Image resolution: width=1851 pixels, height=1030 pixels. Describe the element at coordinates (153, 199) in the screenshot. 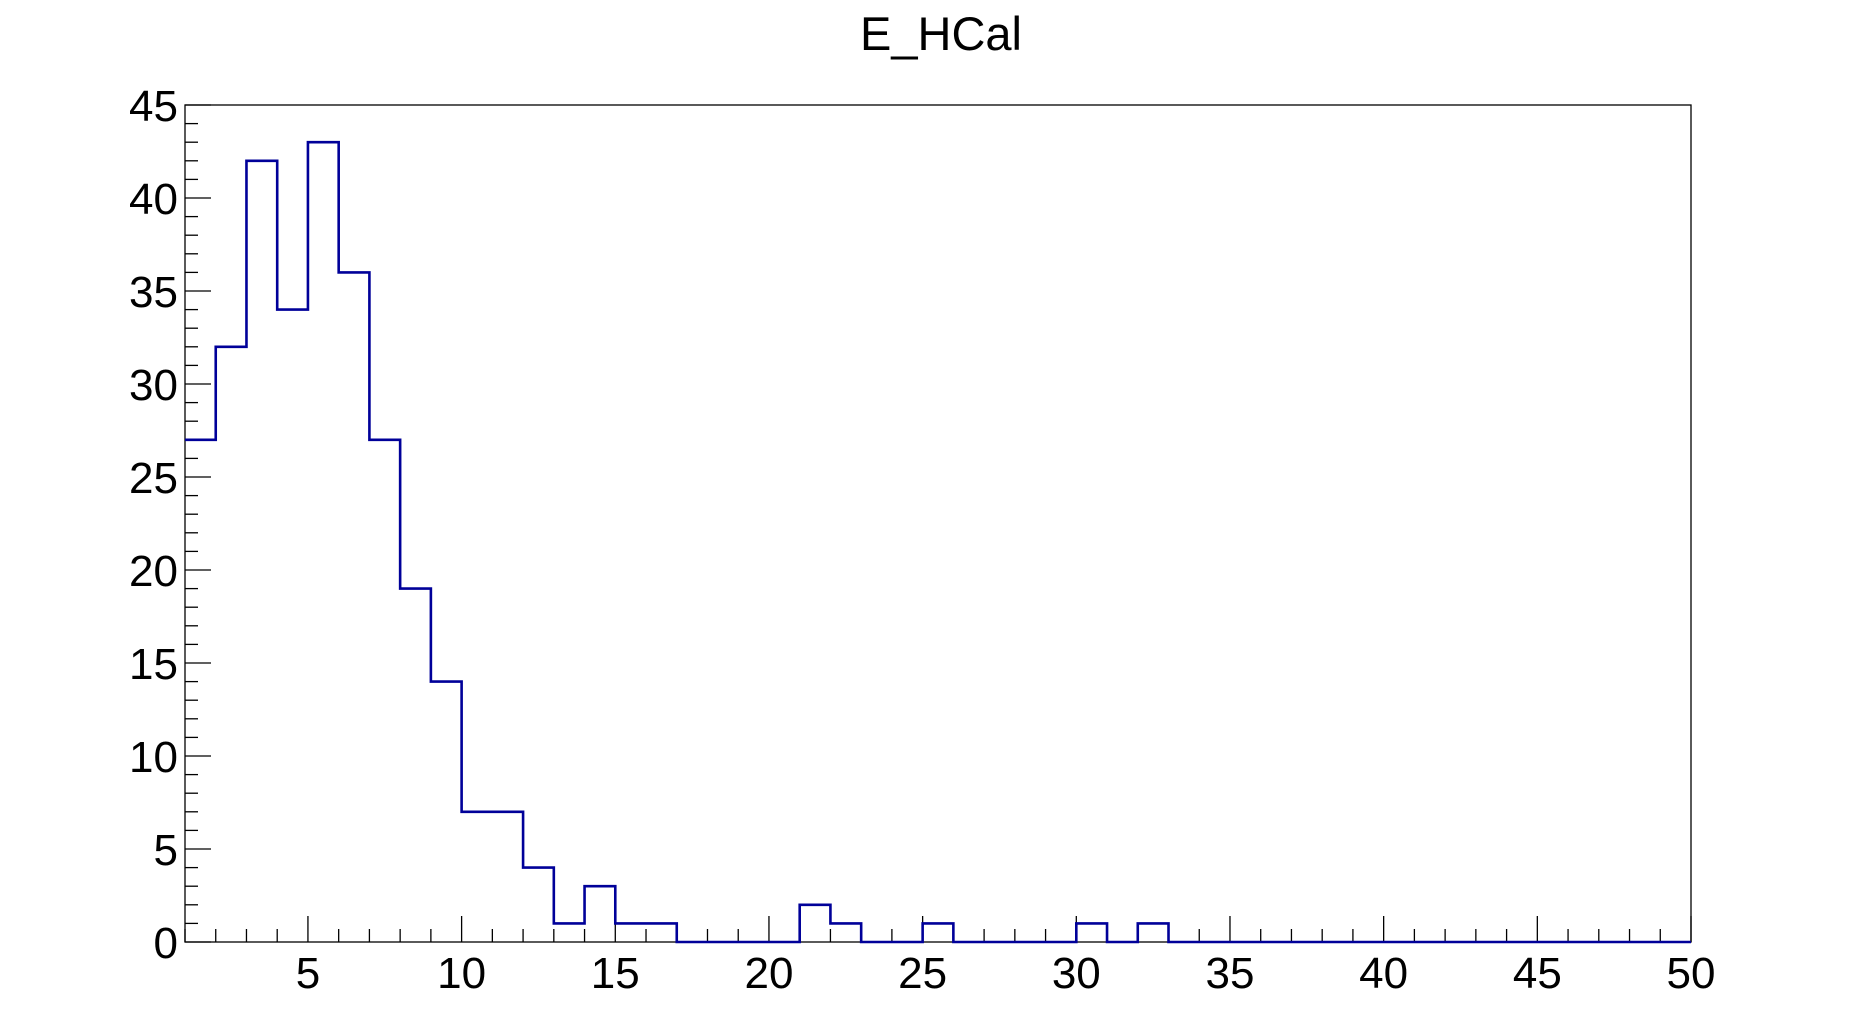

I see `y-tick-label: 40` at that location.